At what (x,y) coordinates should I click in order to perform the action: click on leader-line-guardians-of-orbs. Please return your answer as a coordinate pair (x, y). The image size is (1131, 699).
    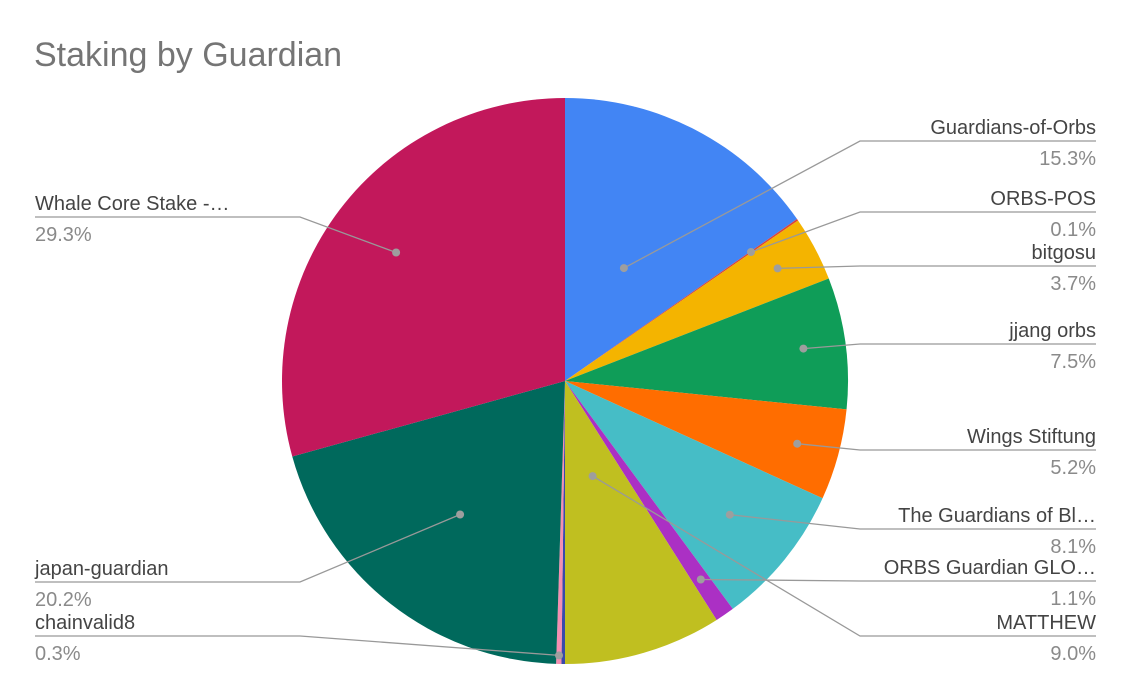
    Looking at the image, I should click on (859, 204).